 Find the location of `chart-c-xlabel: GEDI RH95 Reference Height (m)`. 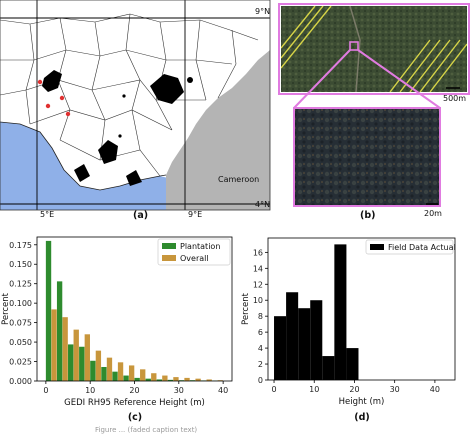

chart-c-xlabel: GEDI RH95 Reference Height (m) is located at coordinates (134, 403).